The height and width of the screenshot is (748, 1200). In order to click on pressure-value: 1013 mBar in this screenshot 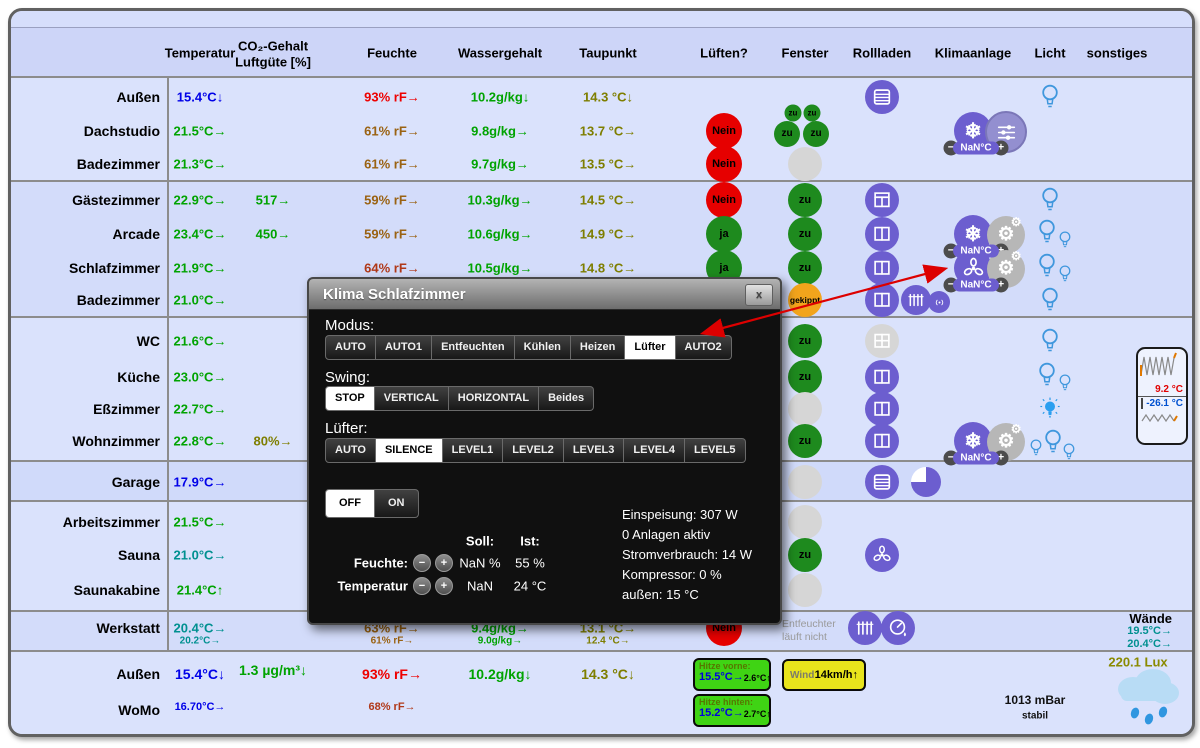, I will do `click(1035, 700)`.